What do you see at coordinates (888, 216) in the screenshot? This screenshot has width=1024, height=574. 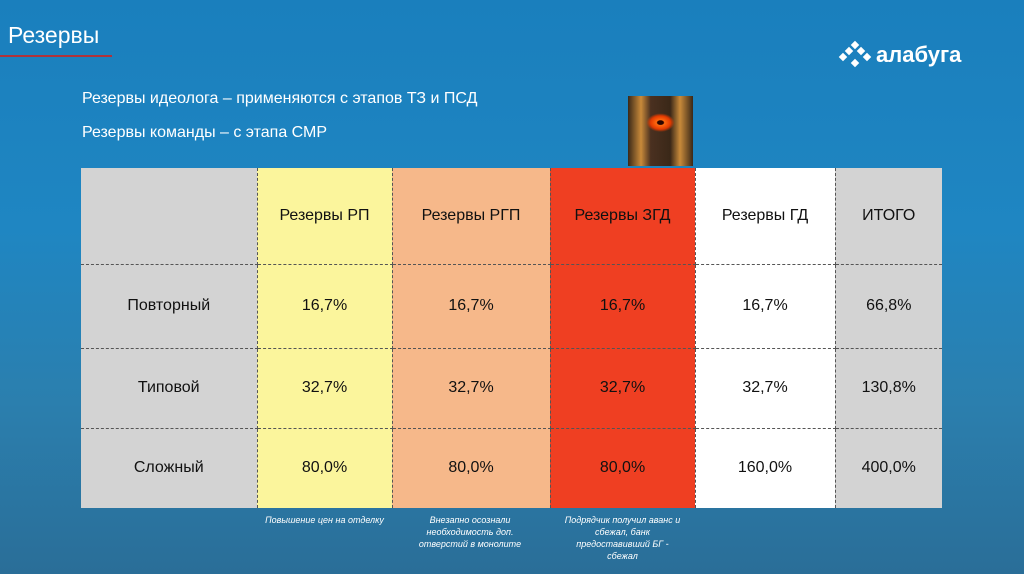 I see `header-cell: ИТОГО` at bounding box center [888, 216].